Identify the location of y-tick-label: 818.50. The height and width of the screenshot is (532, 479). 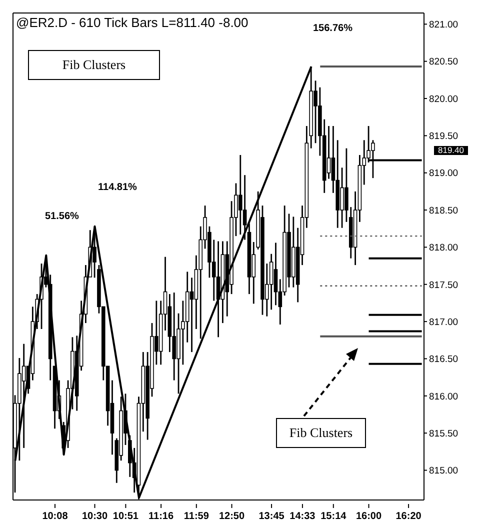
(443, 210).